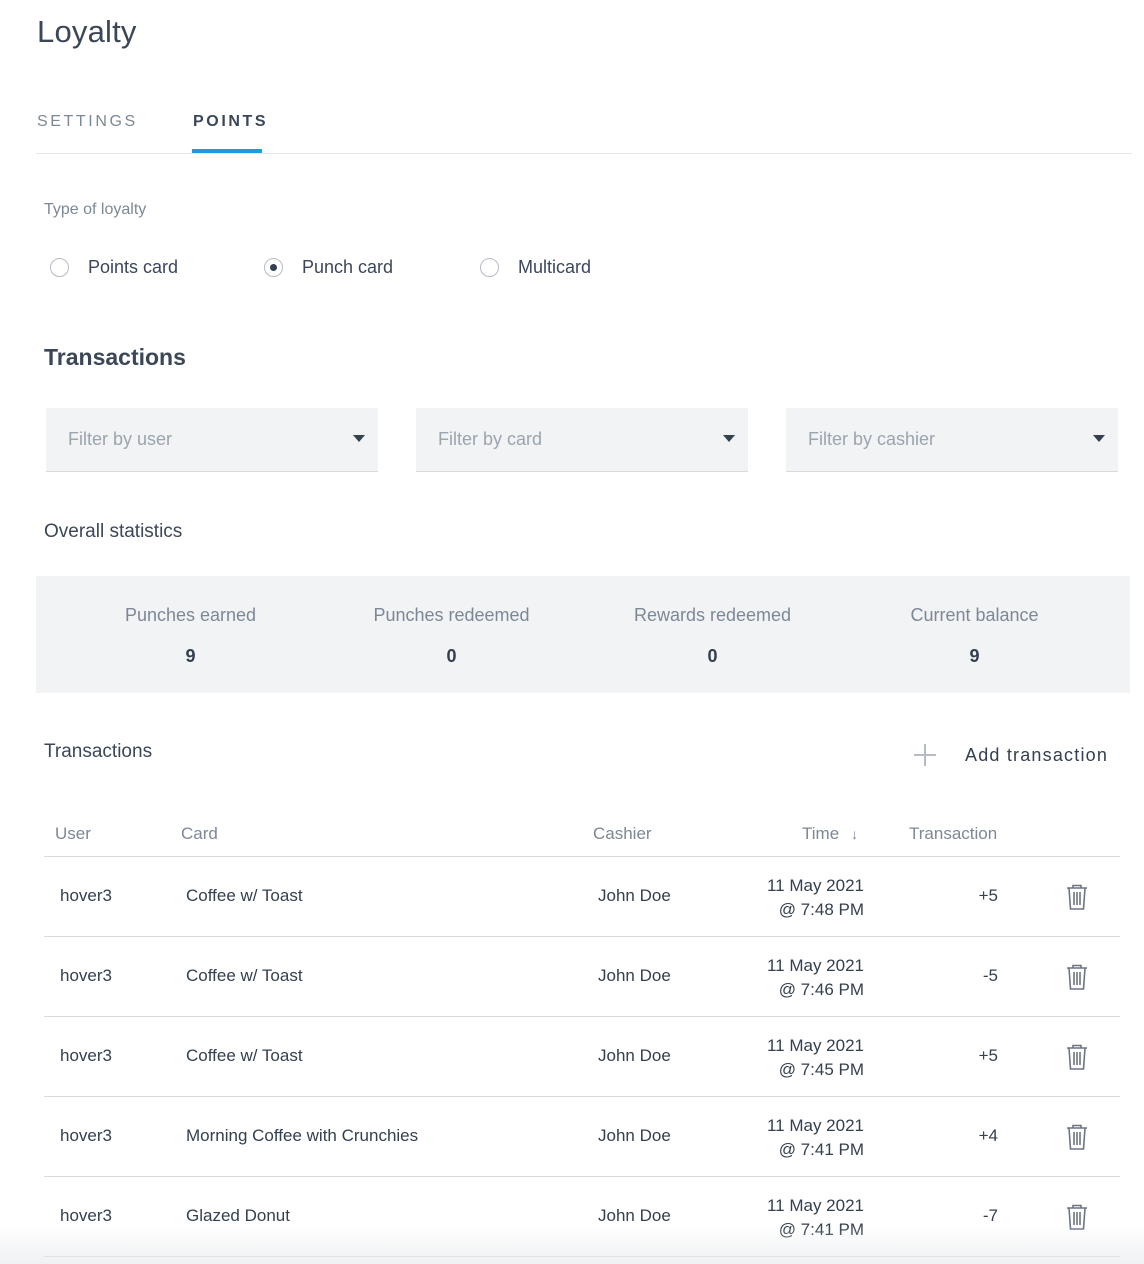 The height and width of the screenshot is (1264, 1144). What do you see at coordinates (227, 151) in the screenshot?
I see `active-tab-indicator` at bounding box center [227, 151].